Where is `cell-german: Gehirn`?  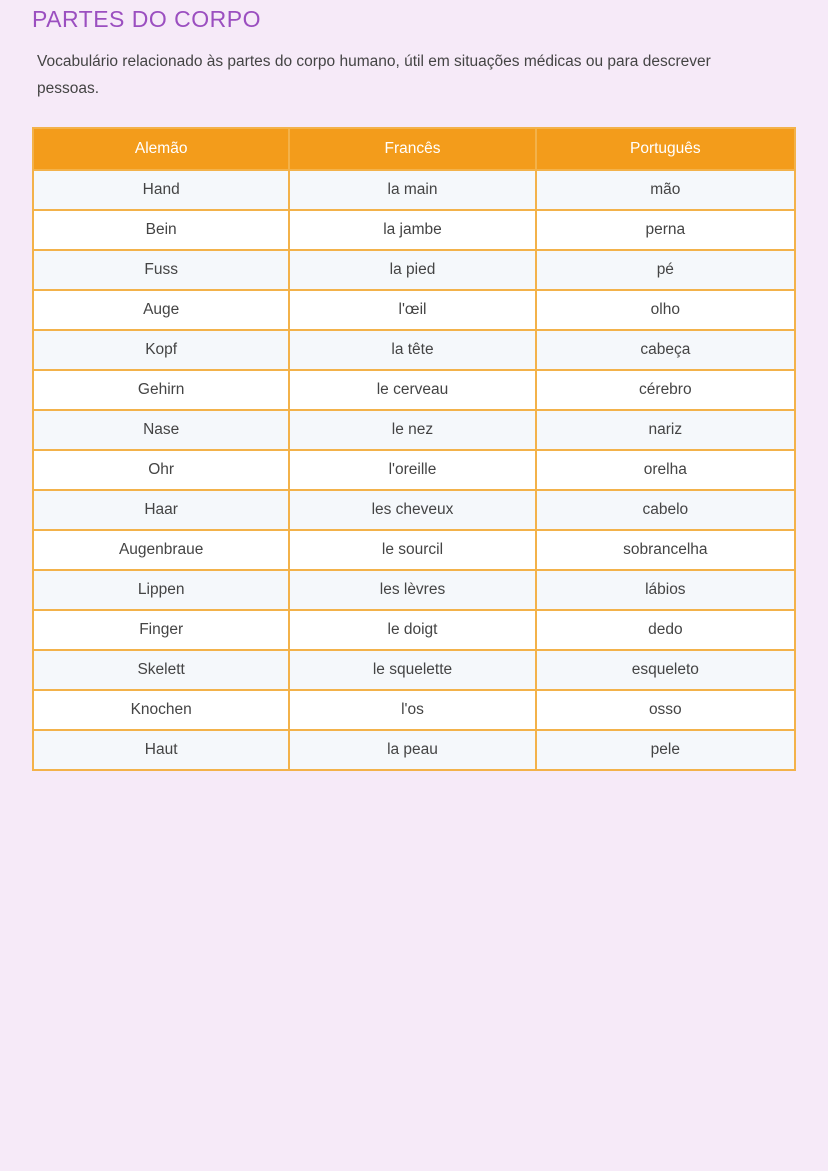 cell-german: Gehirn is located at coordinates (161, 390).